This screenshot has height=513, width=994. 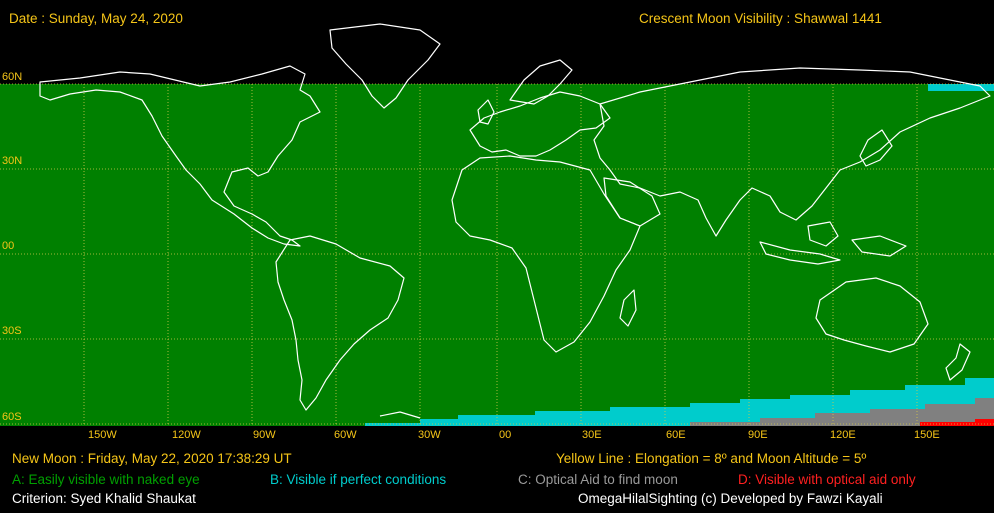 I want to click on lon-label-90w: 90W, so click(x=264, y=435).